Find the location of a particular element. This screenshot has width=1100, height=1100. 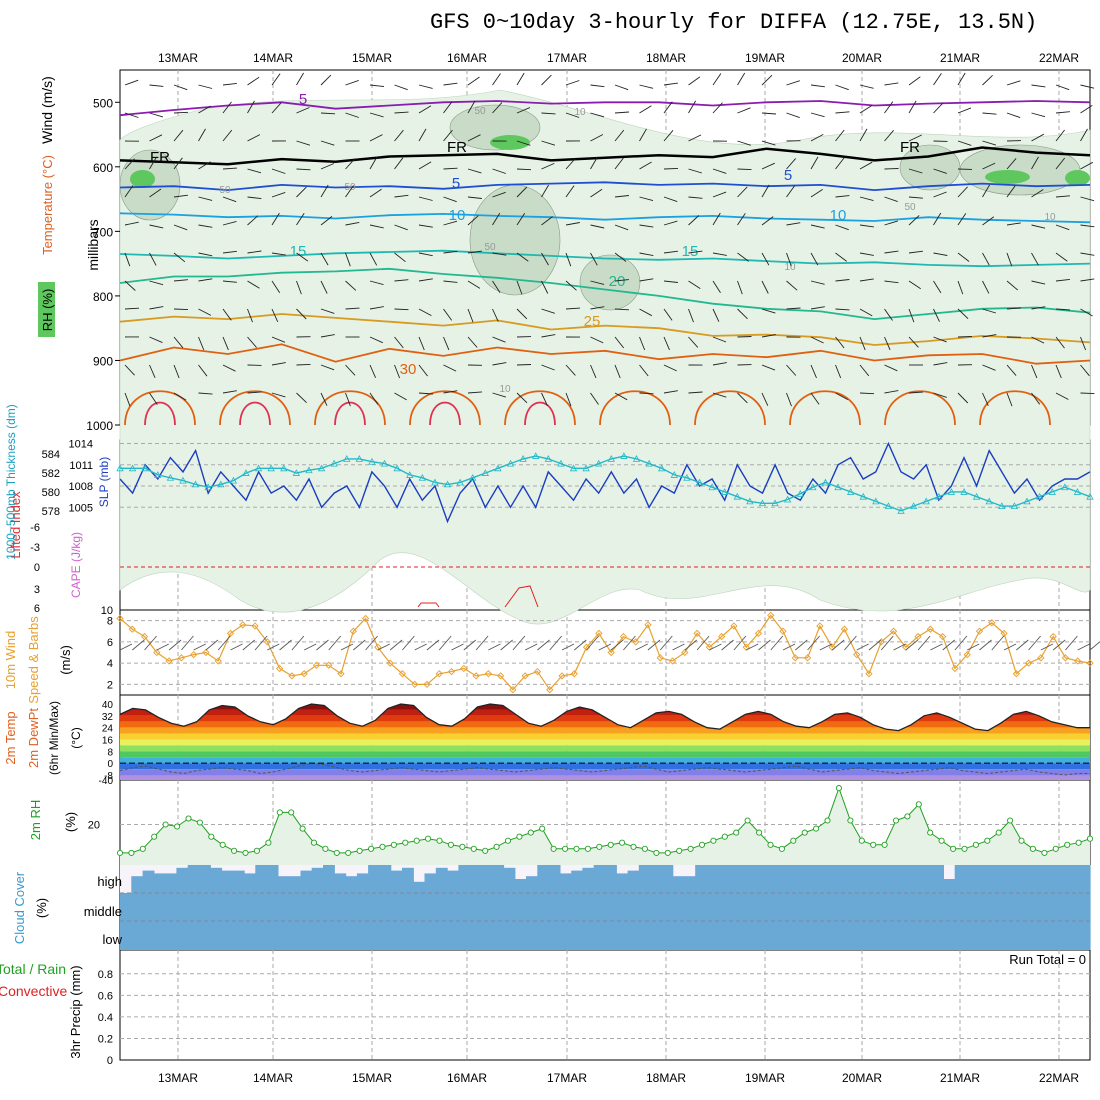

rh-shade-high is located at coordinates (1077, 178).